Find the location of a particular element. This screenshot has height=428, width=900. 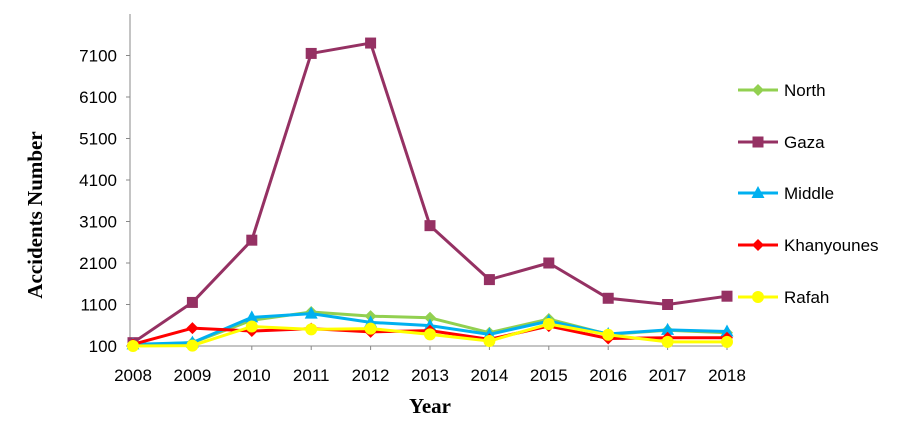

legend-item-rafah: Rafah is located at coordinates (783, 297).